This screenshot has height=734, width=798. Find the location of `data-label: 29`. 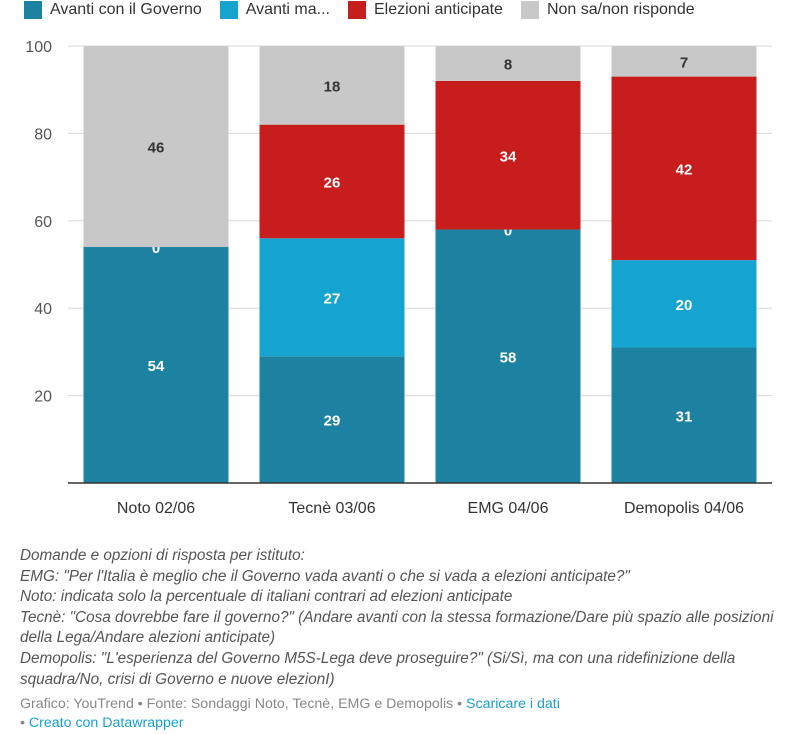

data-label: 29 is located at coordinates (332, 421).